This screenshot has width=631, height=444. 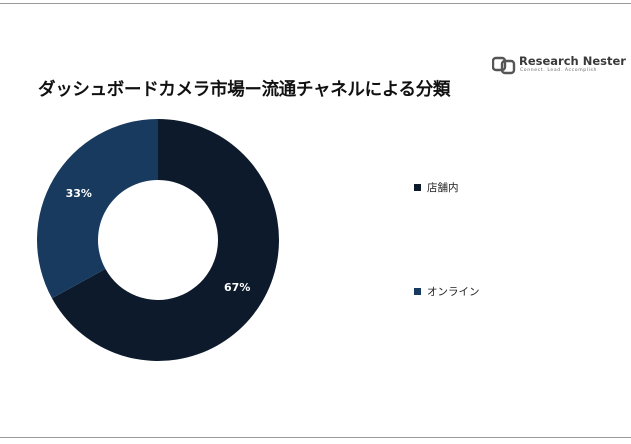 What do you see at coordinates (443, 187) in the screenshot?
I see `legend-label-in-store: 店舗内` at bounding box center [443, 187].